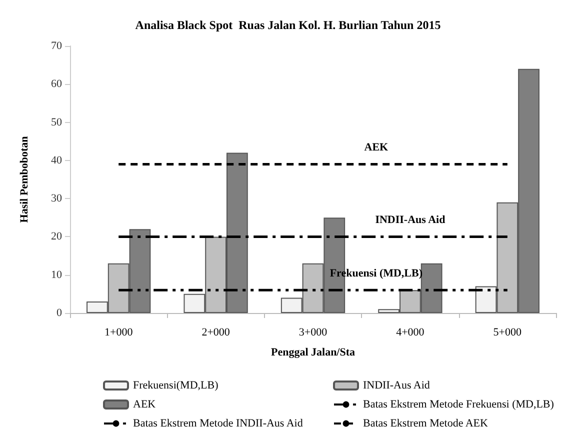  What do you see at coordinates (425, 424) in the screenshot?
I see `legend-label: Batas Ekstrem Metode AEK` at bounding box center [425, 424].